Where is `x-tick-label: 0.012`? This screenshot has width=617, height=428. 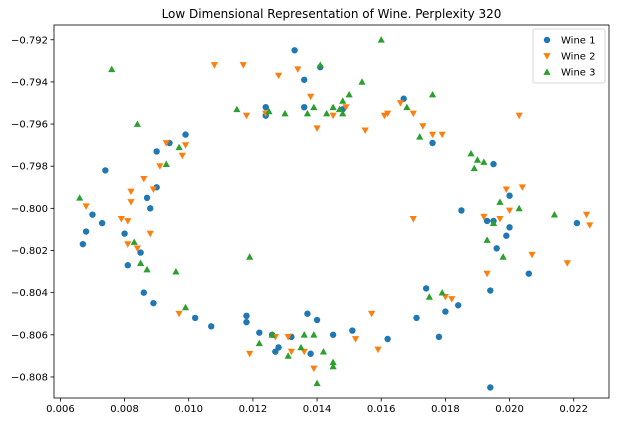 x-tick-label: 0.012 is located at coordinates (253, 409).